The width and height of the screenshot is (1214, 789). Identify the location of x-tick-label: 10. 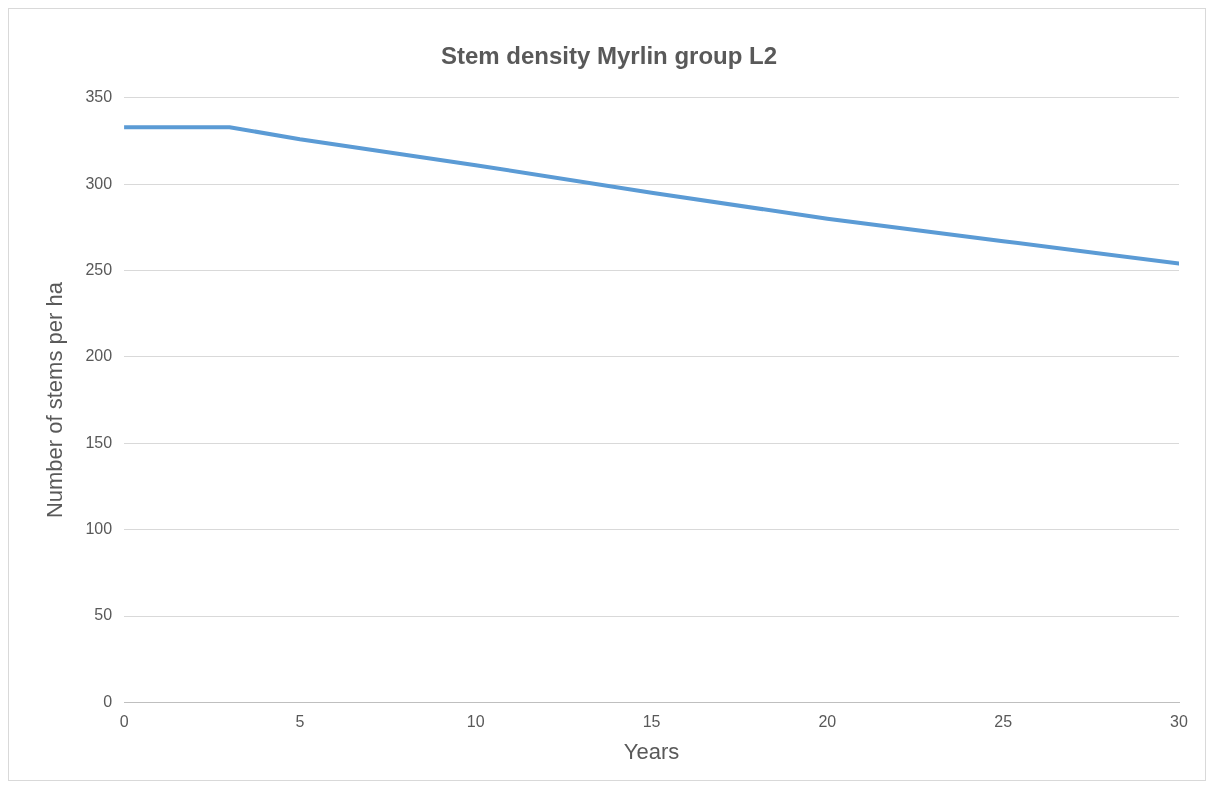
(475, 722).